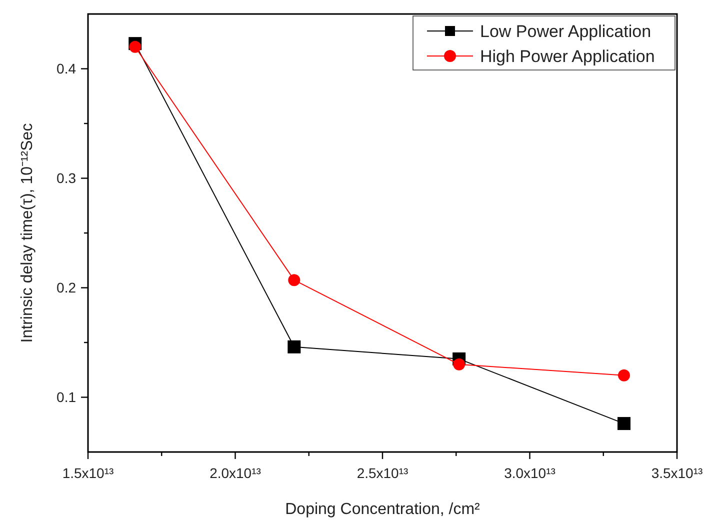  What do you see at coordinates (27, 233) in the screenshot?
I see `y-axis-title: Intrinsic delay time(τ), 10⁻¹²Sec` at bounding box center [27, 233].